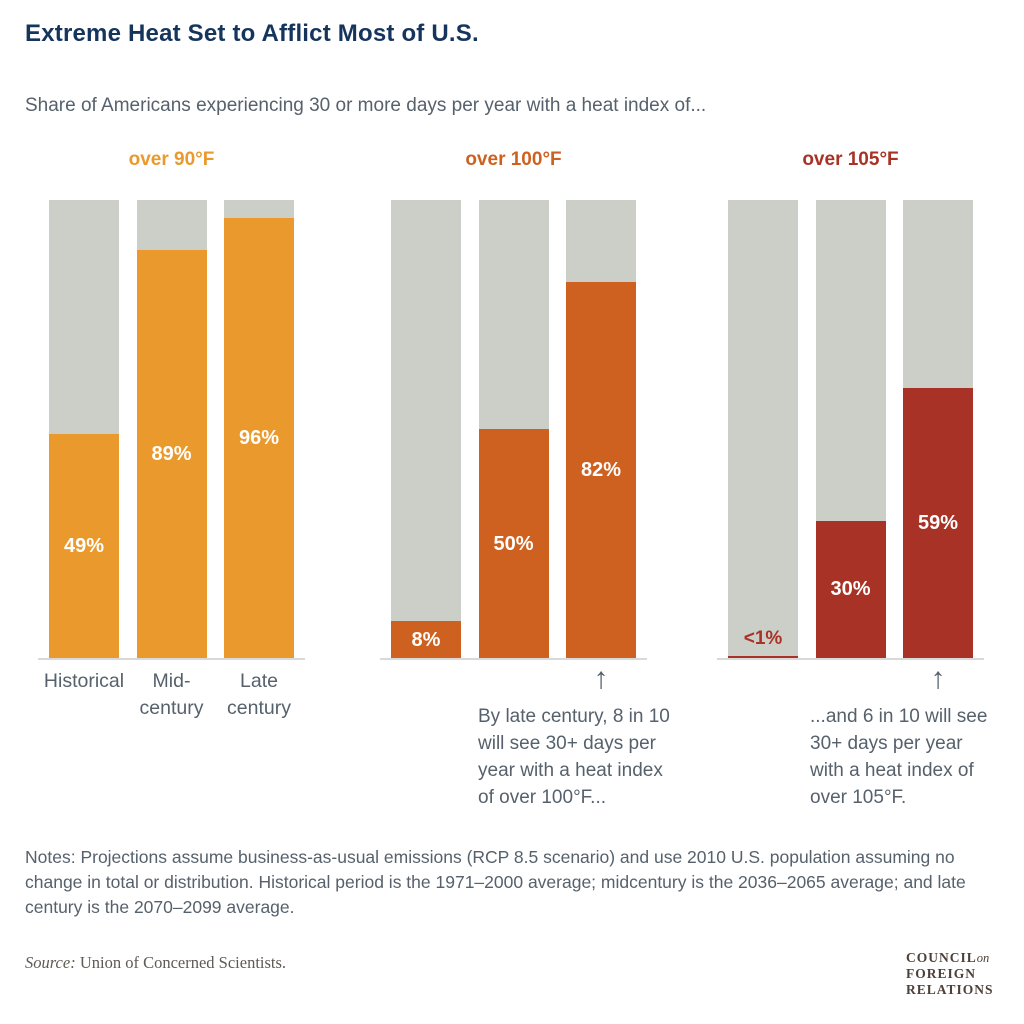 This screenshot has height=1024, width=1024. I want to click on bar-track: 30%, so click(850, 429).